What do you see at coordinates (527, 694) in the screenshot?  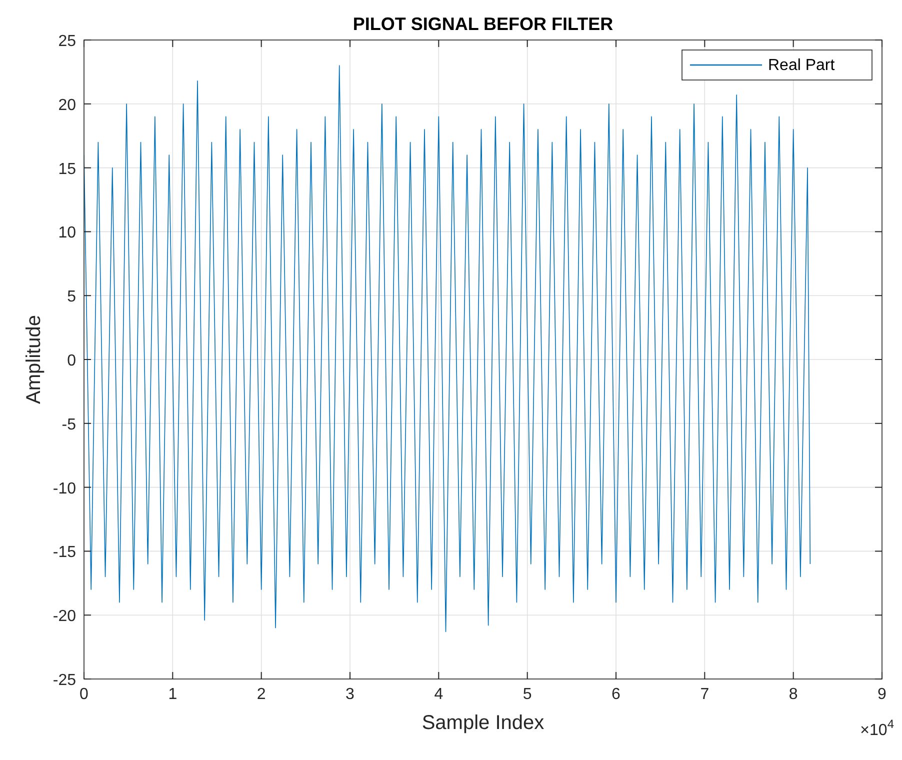 I see `x-tick-label: 5` at bounding box center [527, 694].